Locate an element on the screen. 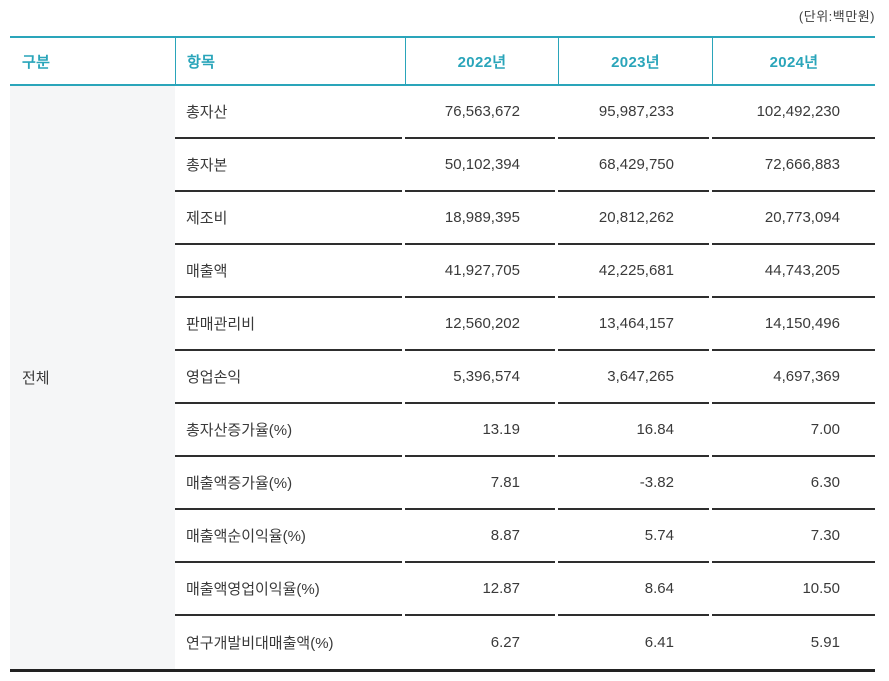  item-cell: 매출액영업이익율(%) is located at coordinates (288, 589).